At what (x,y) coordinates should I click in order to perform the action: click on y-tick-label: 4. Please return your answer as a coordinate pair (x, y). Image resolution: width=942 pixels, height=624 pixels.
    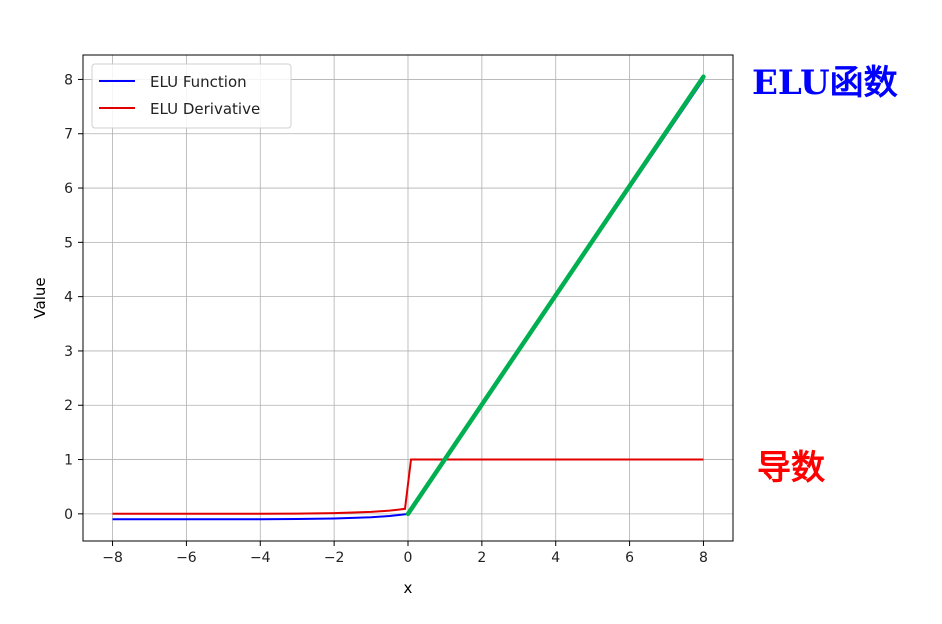
    Looking at the image, I should click on (68, 298).